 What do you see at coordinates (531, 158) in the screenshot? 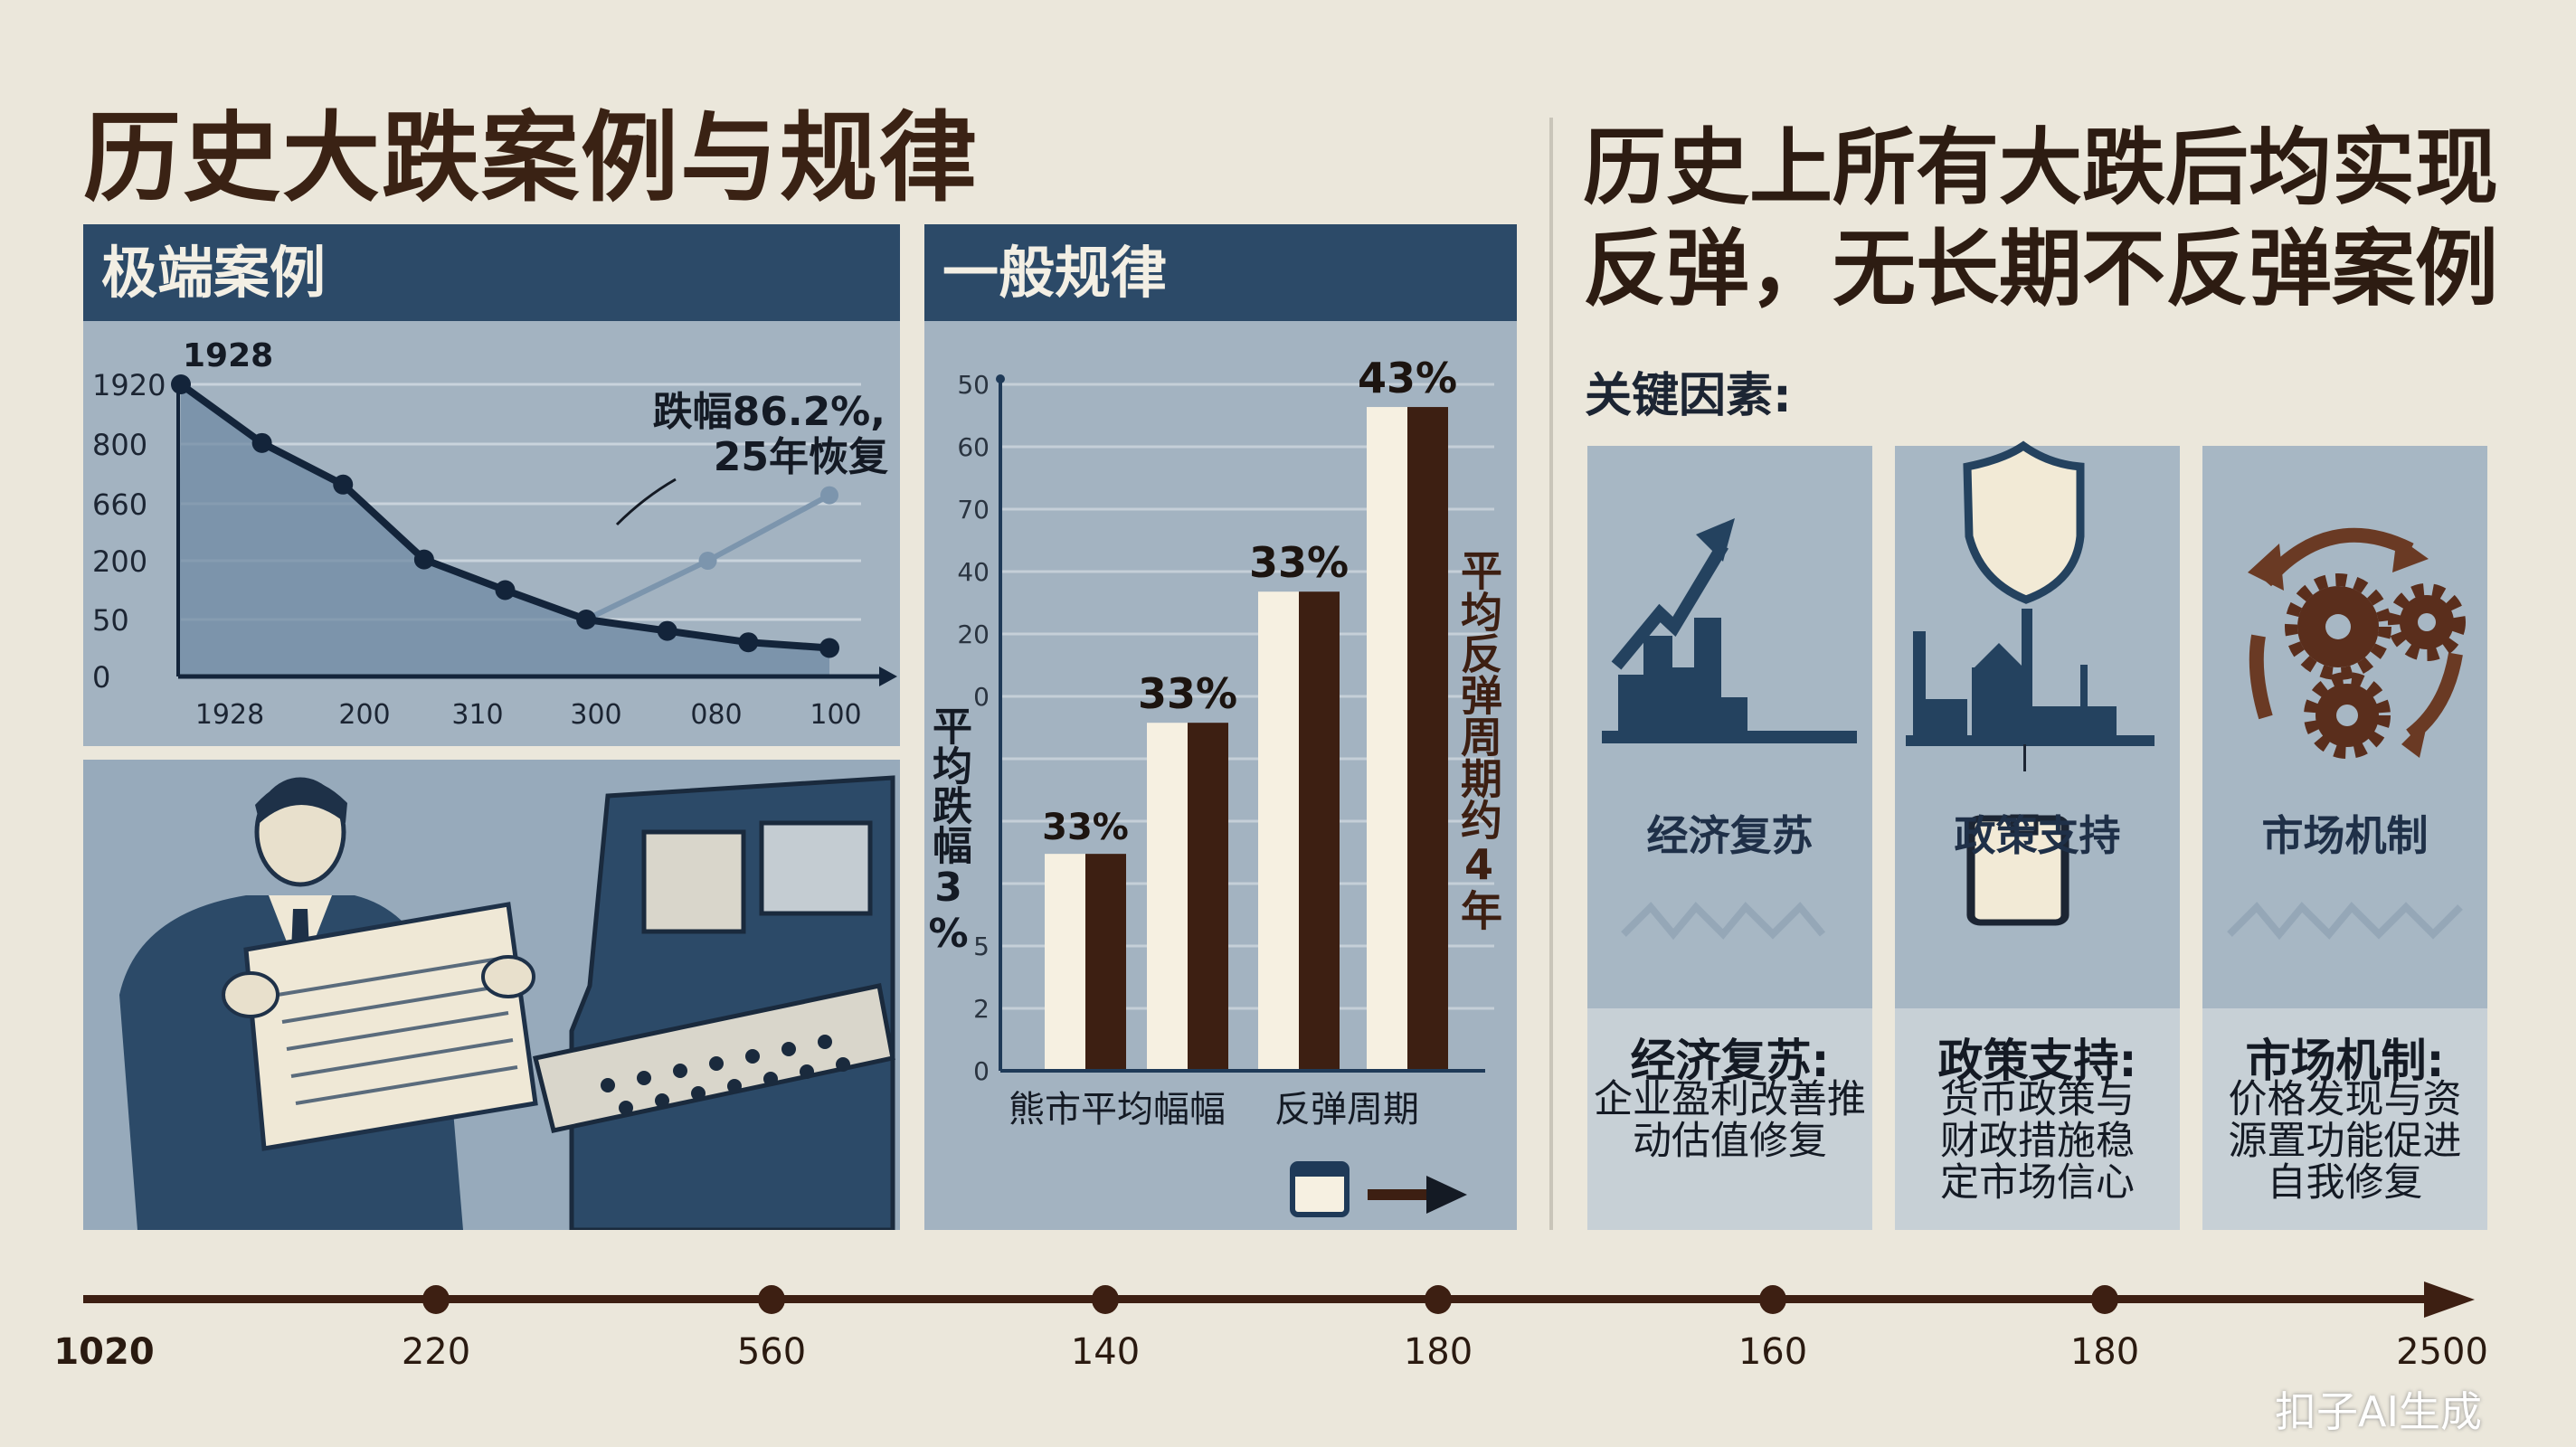
I see `page-title: 历史大跌案例与规律` at bounding box center [531, 158].